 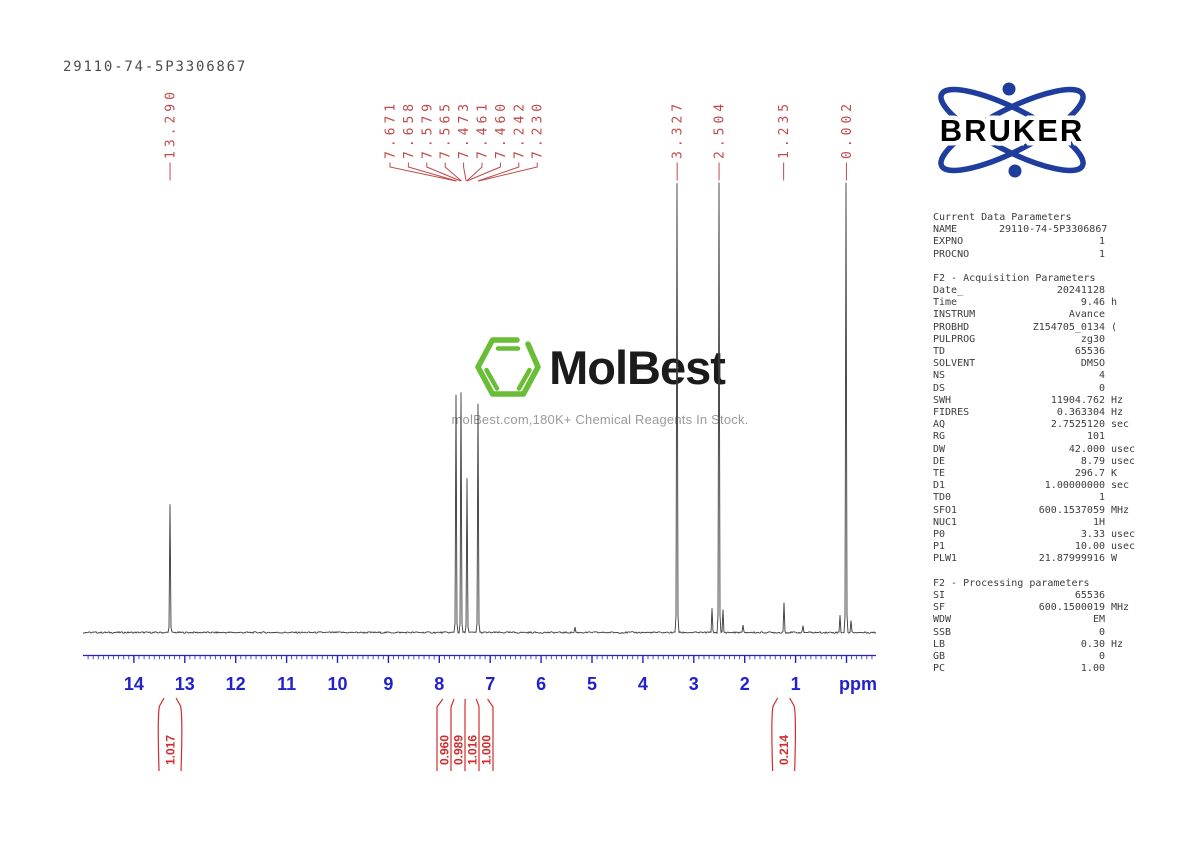 What do you see at coordinates (483, 129) in the screenshot?
I see `peak-label: 7.461` at bounding box center [483, 129].